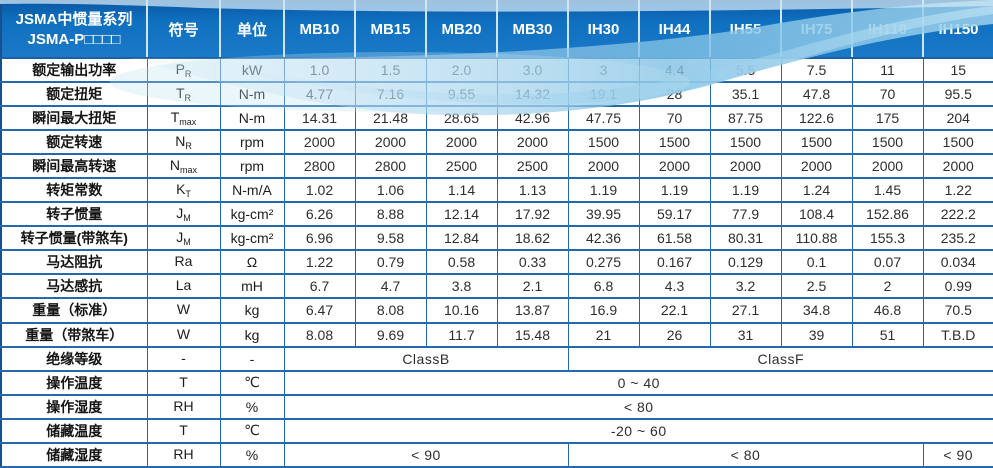  What do you see at coordinates (390, 70) in the screenshot?
I see `value-cell: 1.5` at bounding box center [390, 70].